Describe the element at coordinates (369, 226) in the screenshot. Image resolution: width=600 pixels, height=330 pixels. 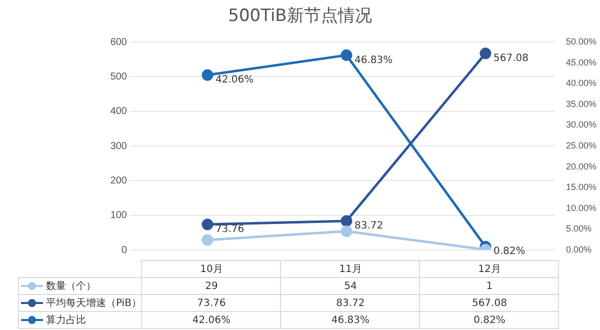
I see `text: 83.72` at that location.